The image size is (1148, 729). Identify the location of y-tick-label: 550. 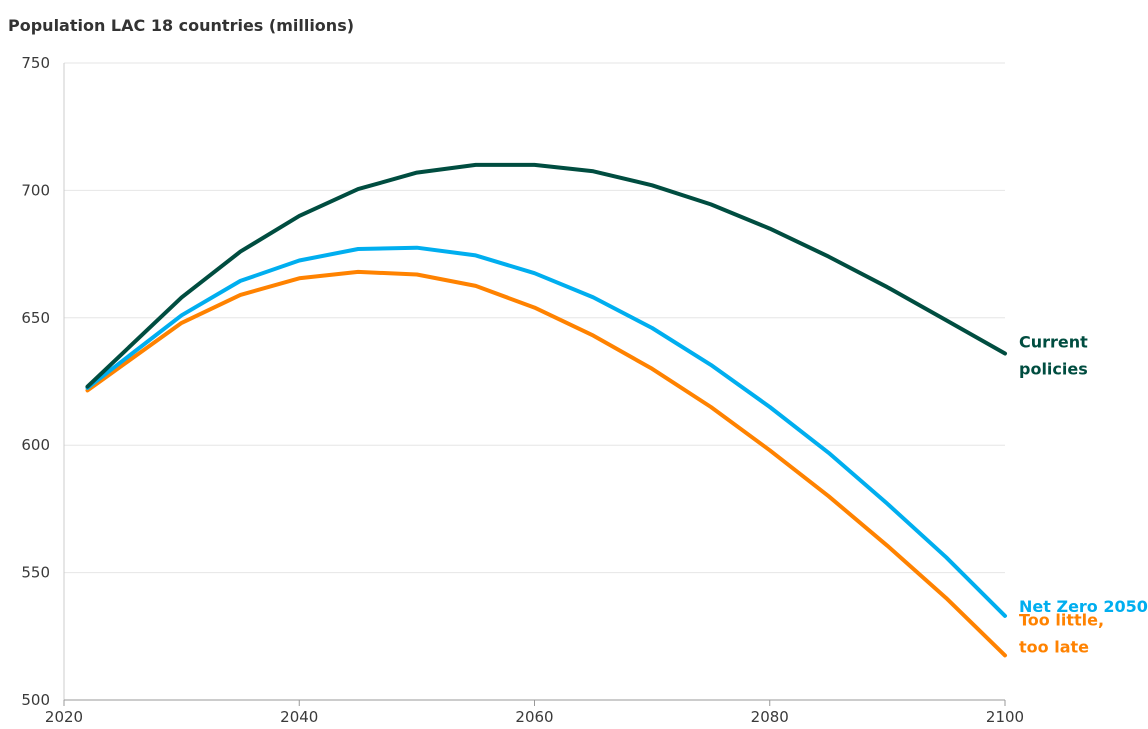
(35, 573).